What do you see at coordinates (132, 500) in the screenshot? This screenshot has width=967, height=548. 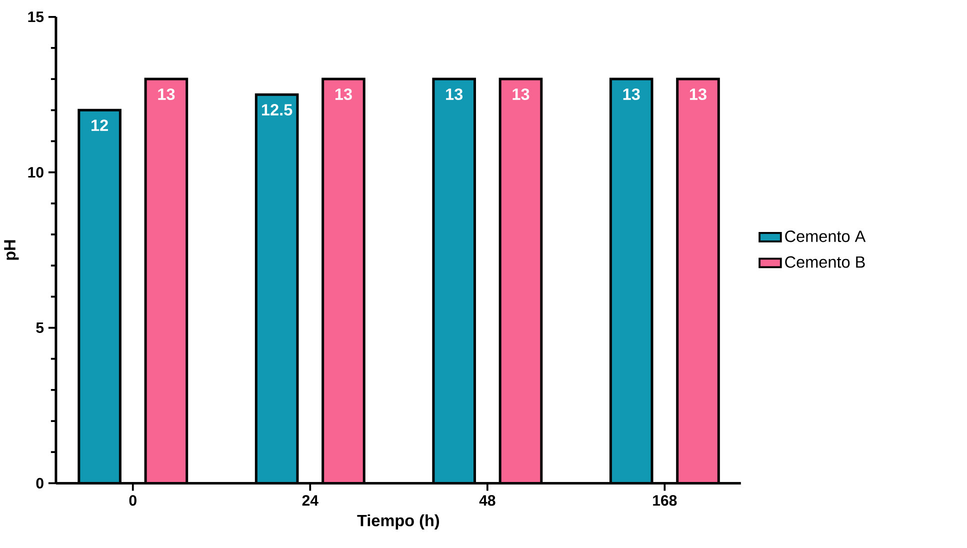 I see `x-tick-label: 0` at bounding box center [132, 500].